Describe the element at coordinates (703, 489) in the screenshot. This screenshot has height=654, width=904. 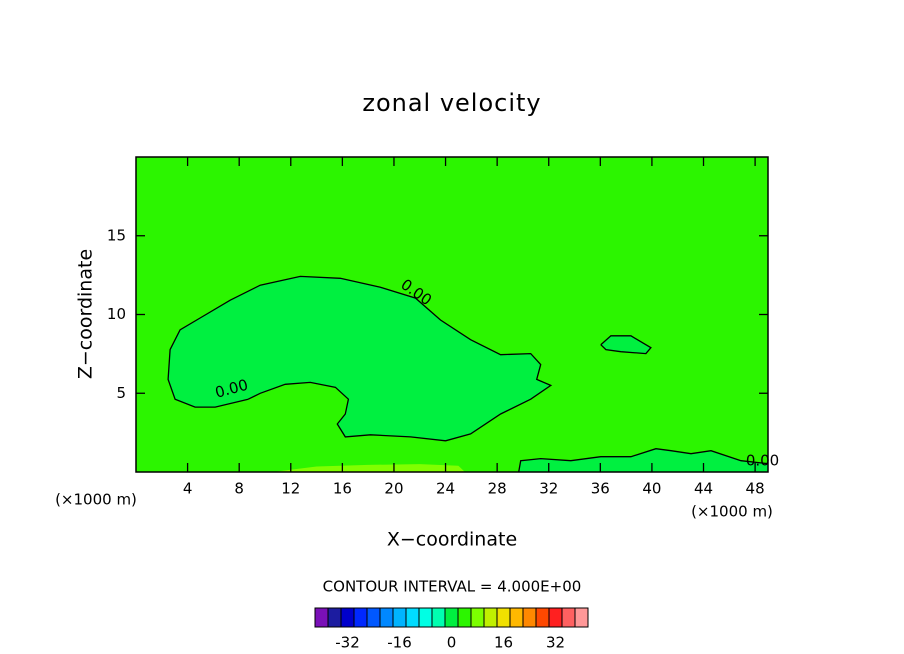
I see `x-tick-label: 44` at that location.